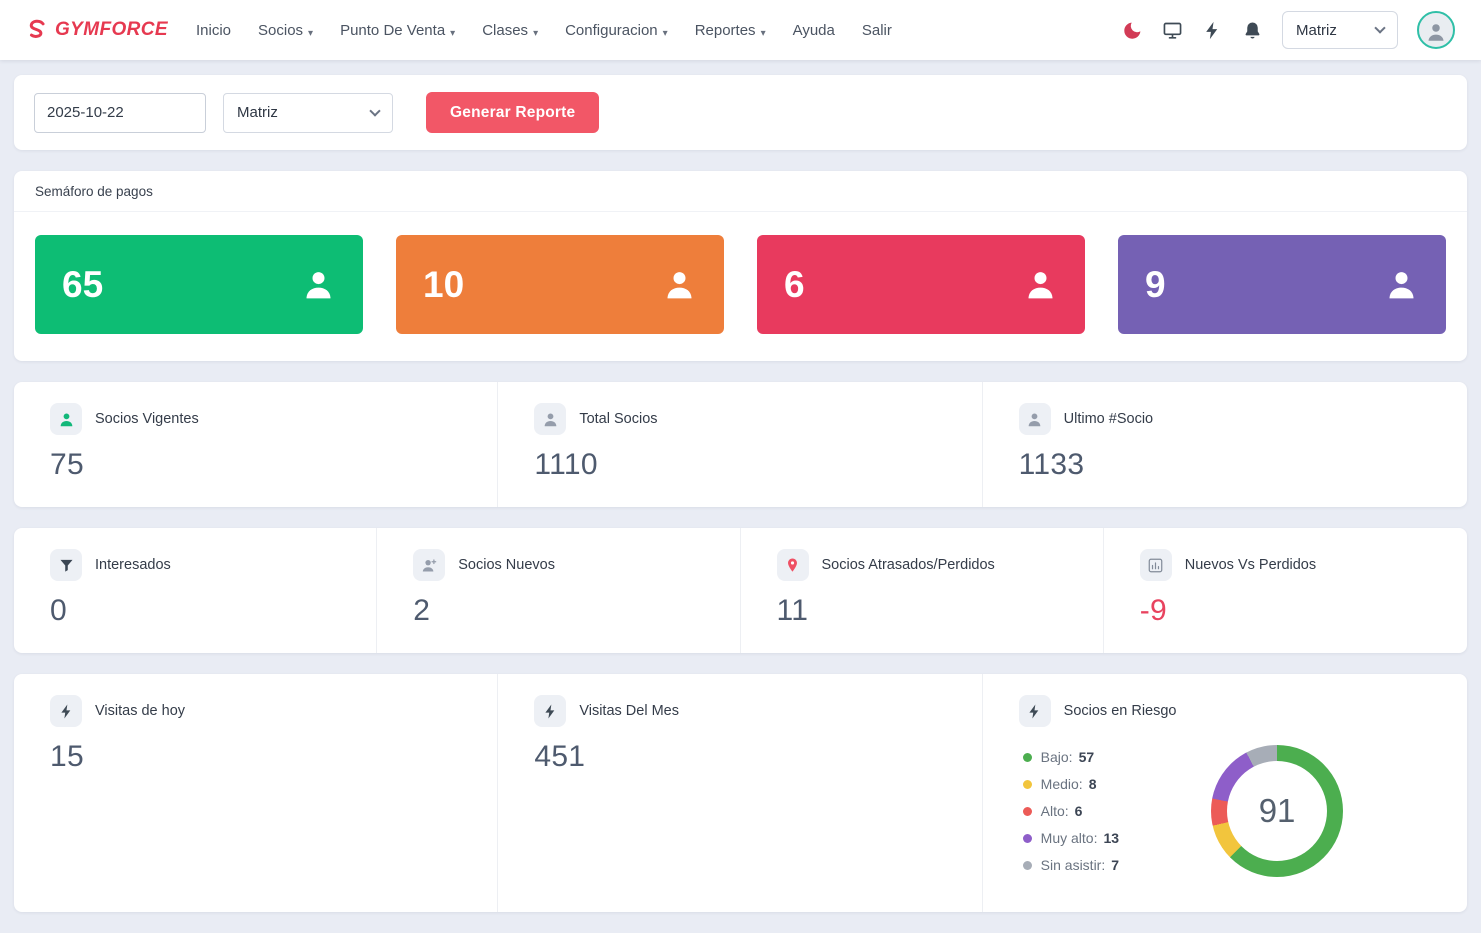 This screenshot has height=933, width=1481. I want to click on nav-label: Ayuda, so click(813, 30).